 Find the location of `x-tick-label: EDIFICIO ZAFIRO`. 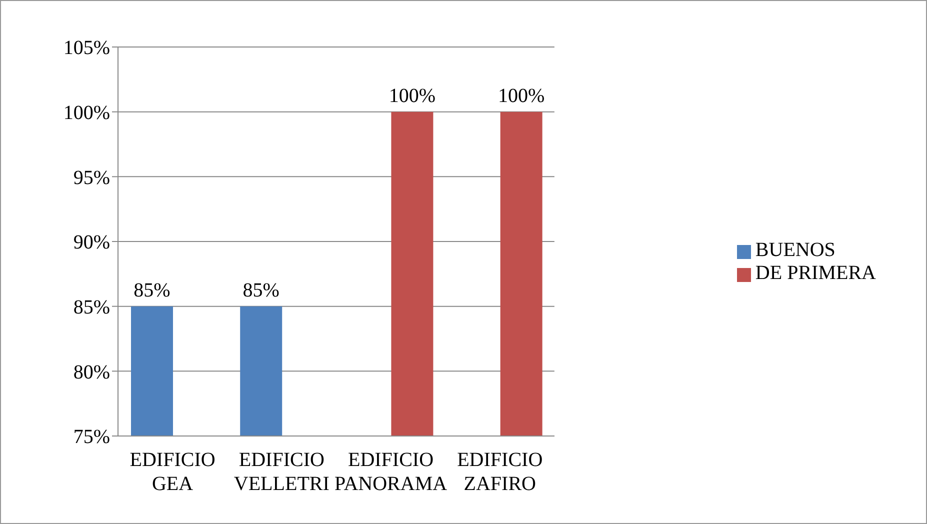

x-tick-label: EDIFICIO ZAFIRO is located at coordinates (500, 472).